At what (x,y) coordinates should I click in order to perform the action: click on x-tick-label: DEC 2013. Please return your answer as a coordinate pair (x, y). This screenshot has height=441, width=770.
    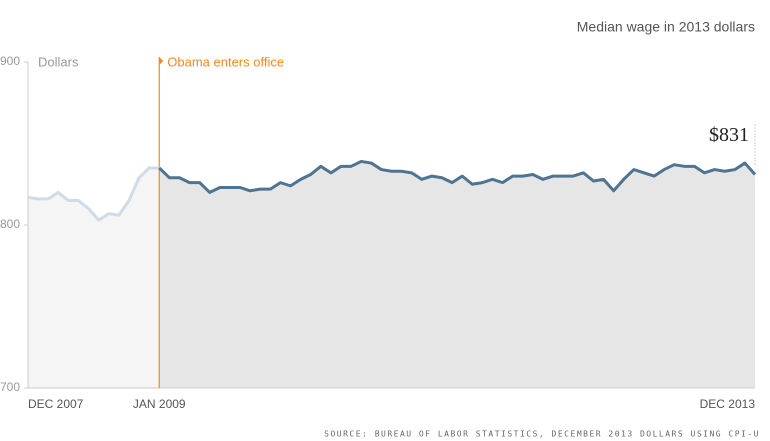
    Looking at the image, I should click on (728, 404).